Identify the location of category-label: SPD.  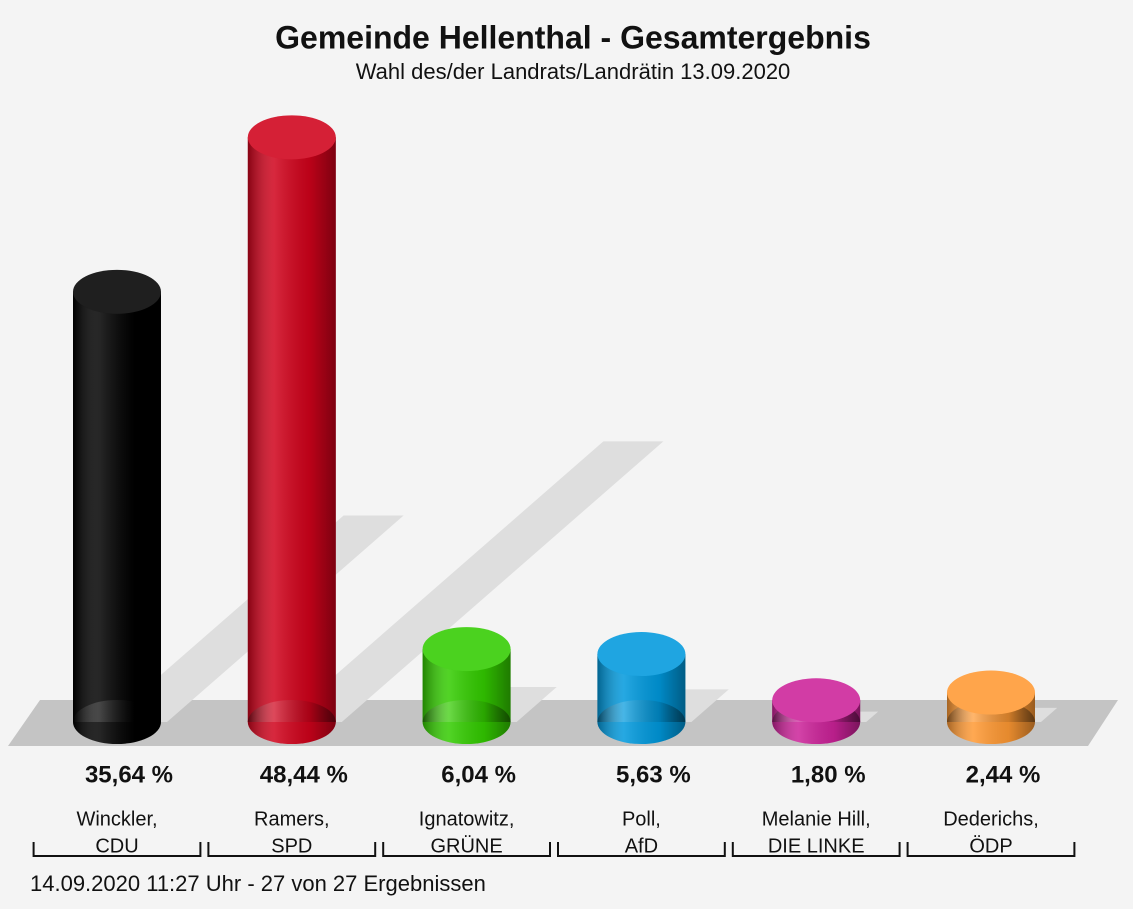
(291, 846).